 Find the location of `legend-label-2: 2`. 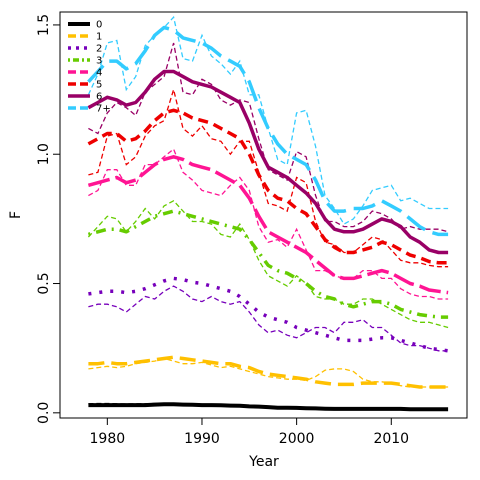

legend-label-2: 2 is located at coordinates (99, 49).